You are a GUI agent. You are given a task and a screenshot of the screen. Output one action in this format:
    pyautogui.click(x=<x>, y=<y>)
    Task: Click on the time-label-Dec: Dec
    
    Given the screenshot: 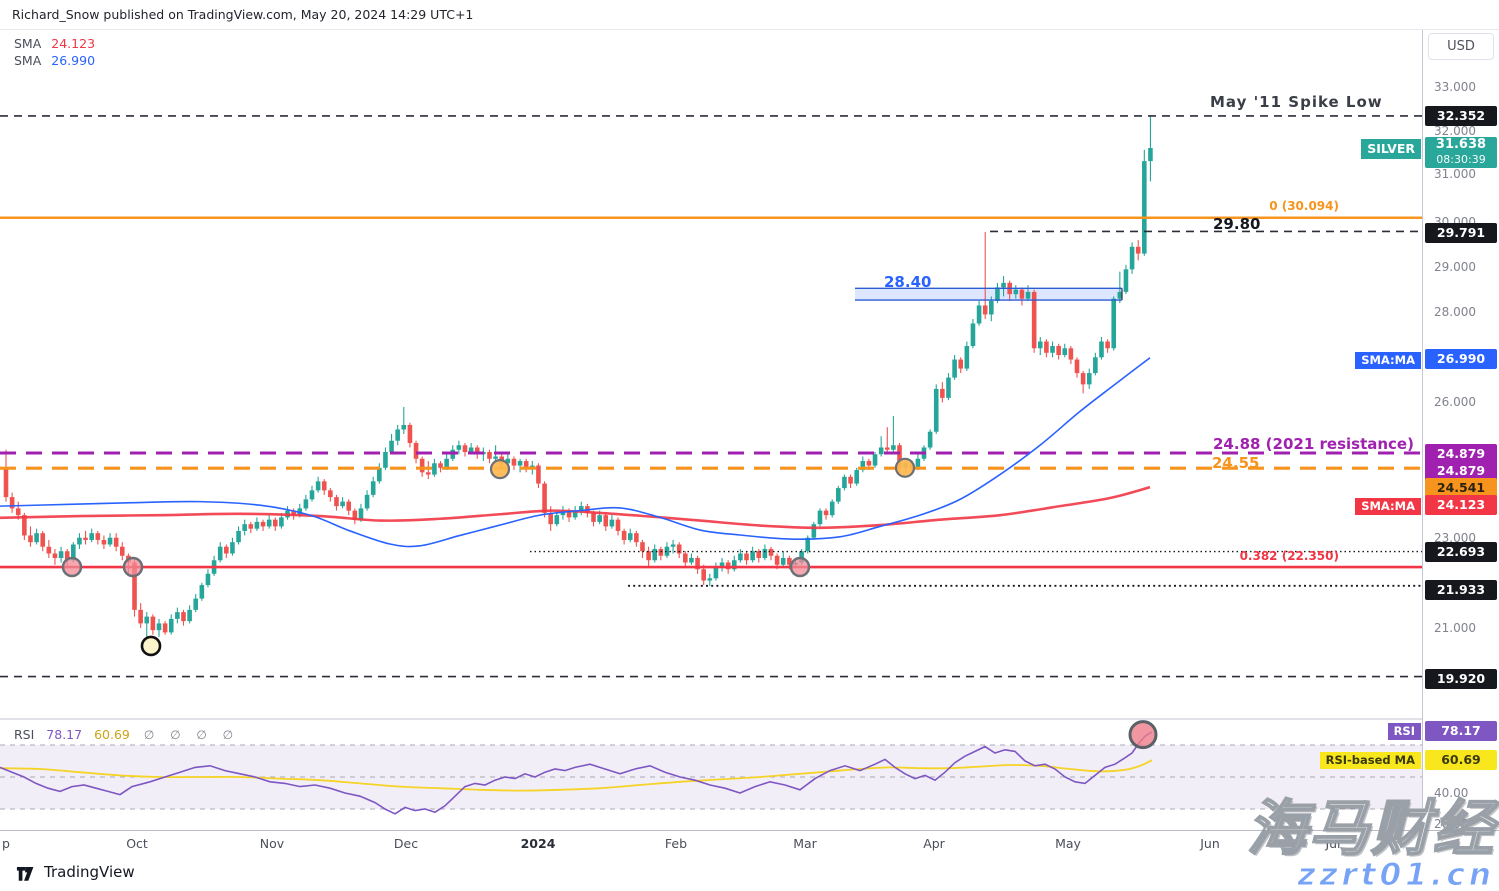 What is the action you would take?
    pyautogui.click(x=406, y=843)
    